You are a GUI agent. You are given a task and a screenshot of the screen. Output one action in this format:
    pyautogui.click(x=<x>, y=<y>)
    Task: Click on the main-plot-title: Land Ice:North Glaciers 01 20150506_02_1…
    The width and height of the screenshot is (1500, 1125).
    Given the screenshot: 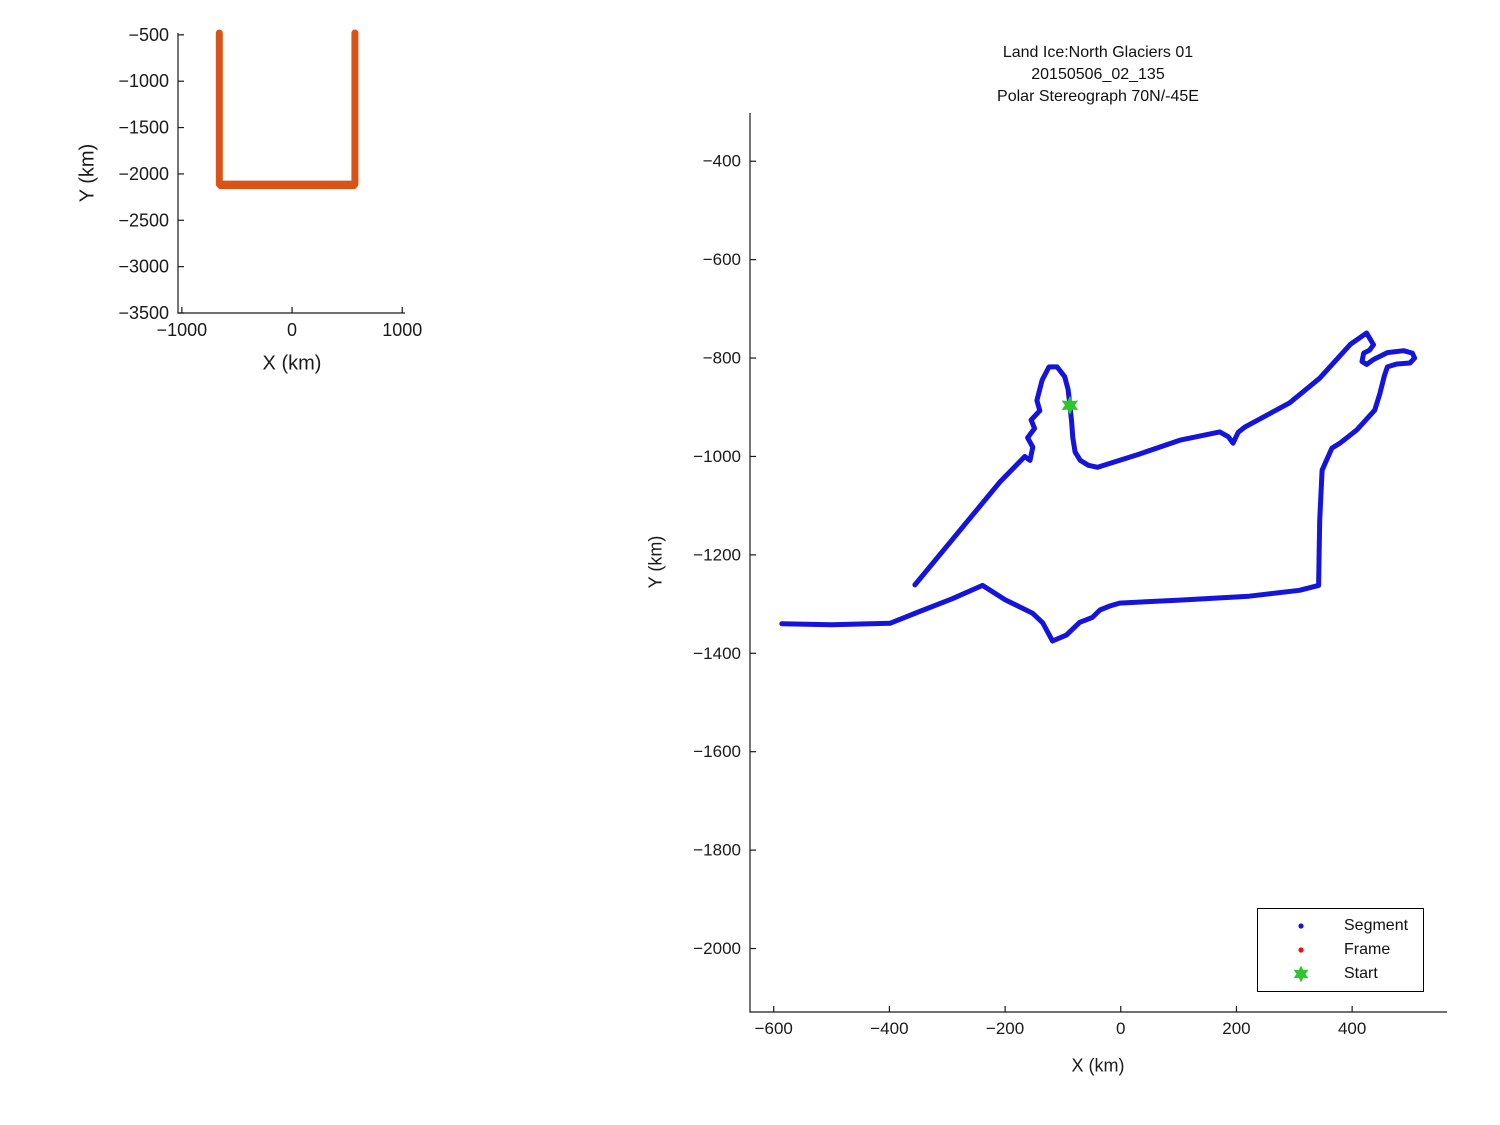 What is the action you would take?
    pyautogui.click(x=1098, y=75)
    